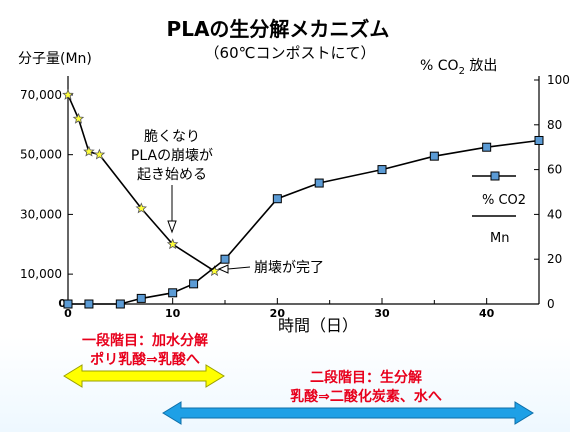 Image resolution: width=570 pixels, height=432 pixels. What do you see at coordinates (55, 59) in the screenshot?
I see `left-axis-label: 分子量(Mn)` at bounding box center [55, 59].